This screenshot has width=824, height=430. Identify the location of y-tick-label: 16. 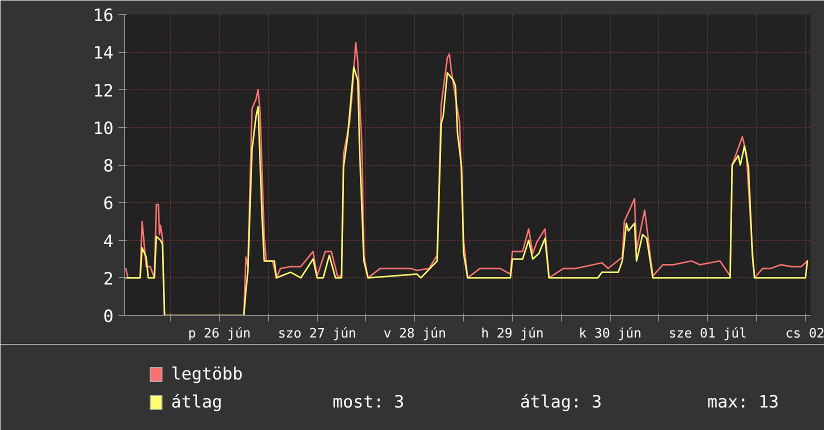
(103, 16).